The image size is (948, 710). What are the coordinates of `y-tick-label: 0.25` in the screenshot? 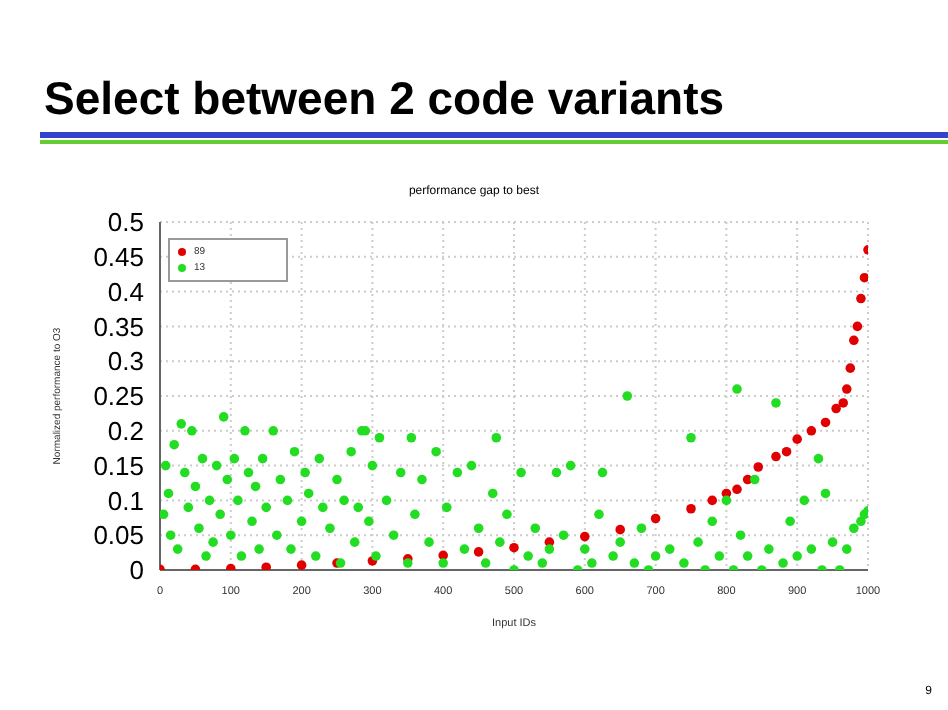 It's located at (118, 396).